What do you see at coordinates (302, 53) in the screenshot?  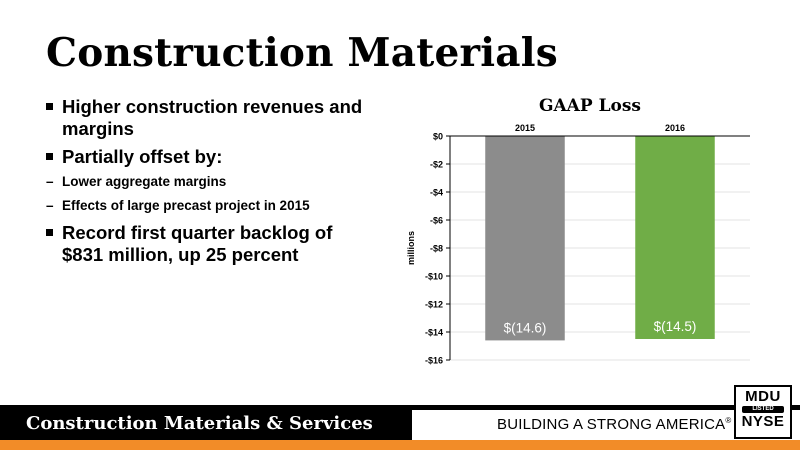 I see `slide-title: Construction Materials` at bounding box center [302, 53].